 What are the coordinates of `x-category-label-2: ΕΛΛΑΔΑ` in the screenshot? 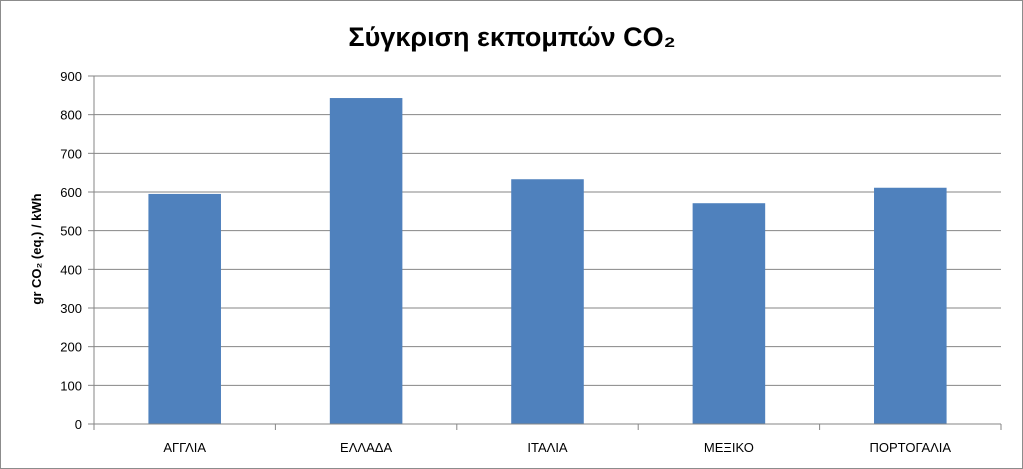 It's located at (366, 447).